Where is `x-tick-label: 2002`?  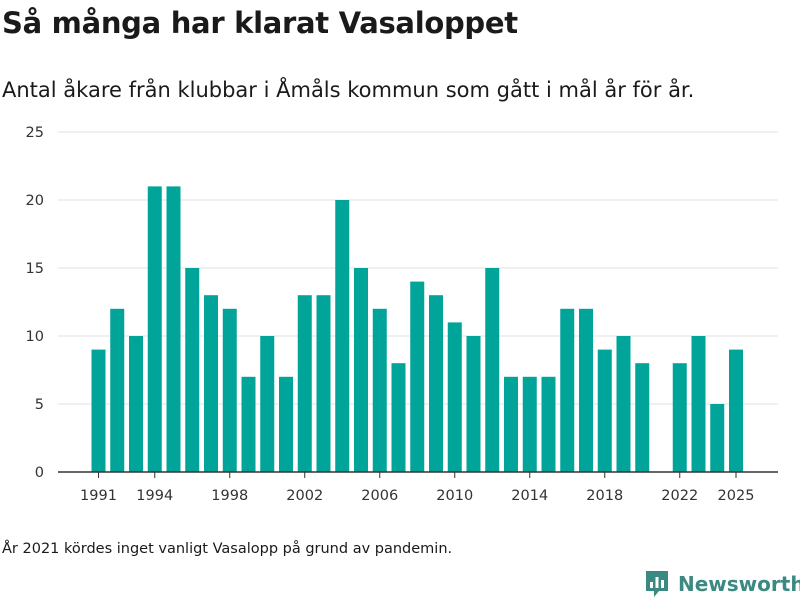 x-tick-label: 2002 is located at coordinates (304, 496).